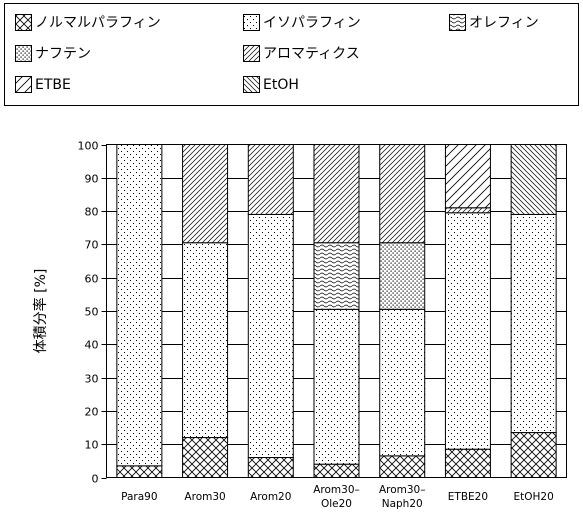 The height and width of the screenshot is (512, 583). Describe the element at coordinates (139, 497) in the screenshot. I see `x-category-label: Para90` at that location.